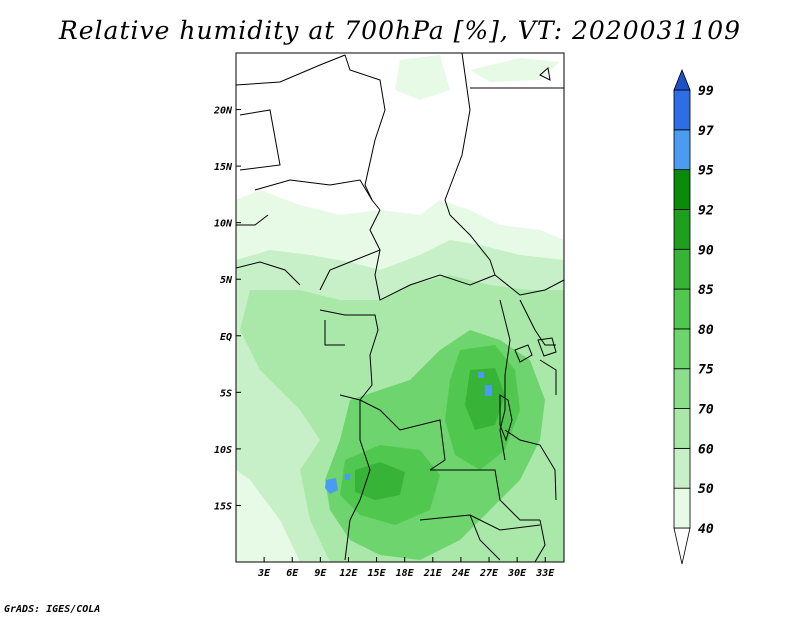 This screenshot has width=800, height=618. What do you see at coordinates (223, 450) in the screenshot?
I see `lat-tick-label: 10S` at bounding box center [223, 450].